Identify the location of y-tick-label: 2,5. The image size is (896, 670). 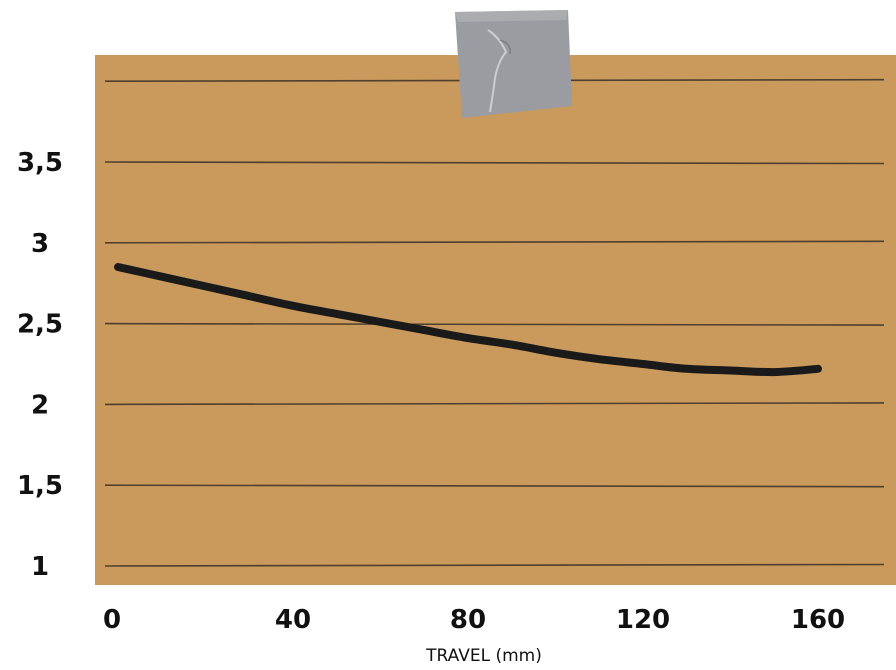
(40, 325).